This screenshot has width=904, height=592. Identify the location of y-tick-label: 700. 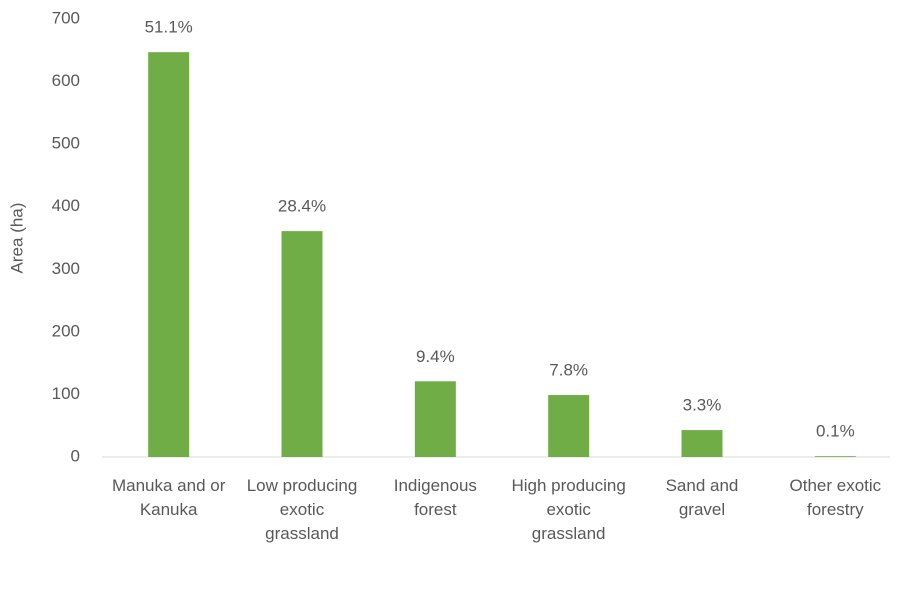
(66, 17).